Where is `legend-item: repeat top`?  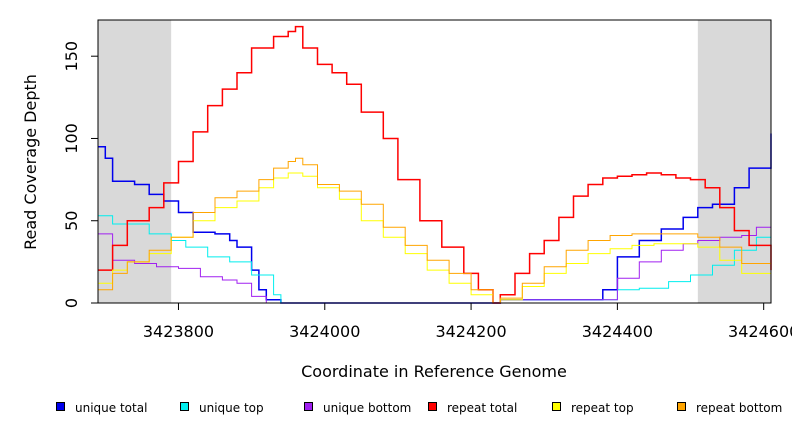
legend-item: repeat top is located at coordinates (593, 408).